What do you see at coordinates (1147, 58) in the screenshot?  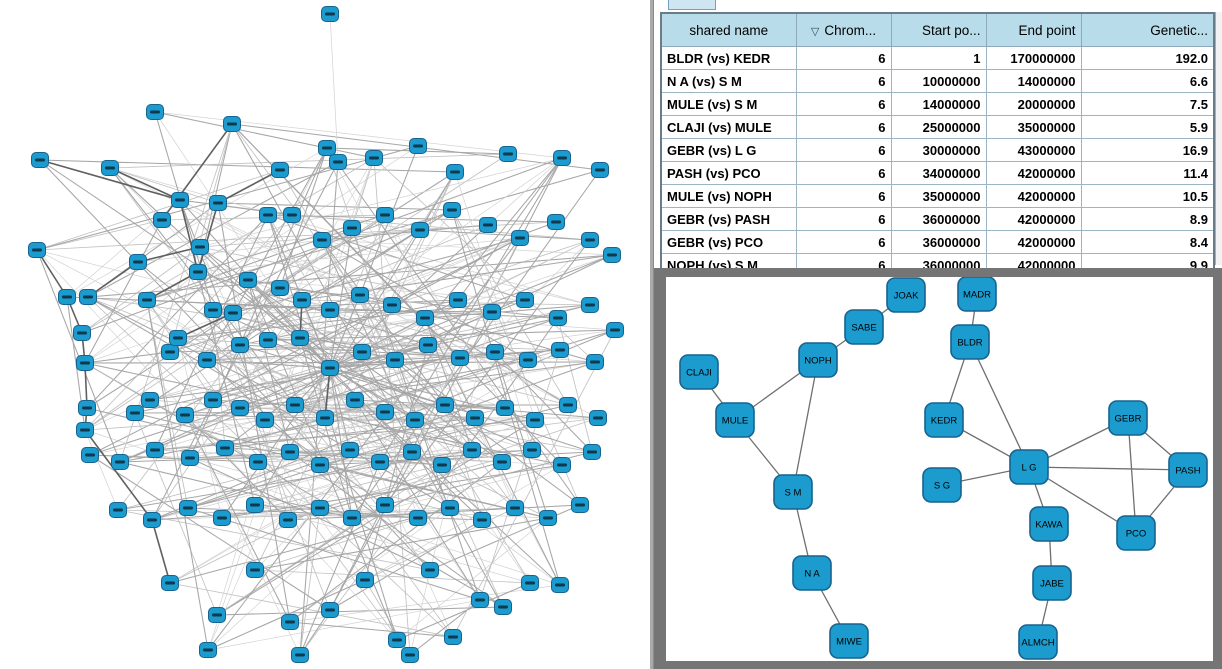 I see `table-cell: 192.0` at bounding box center [1147, 58].